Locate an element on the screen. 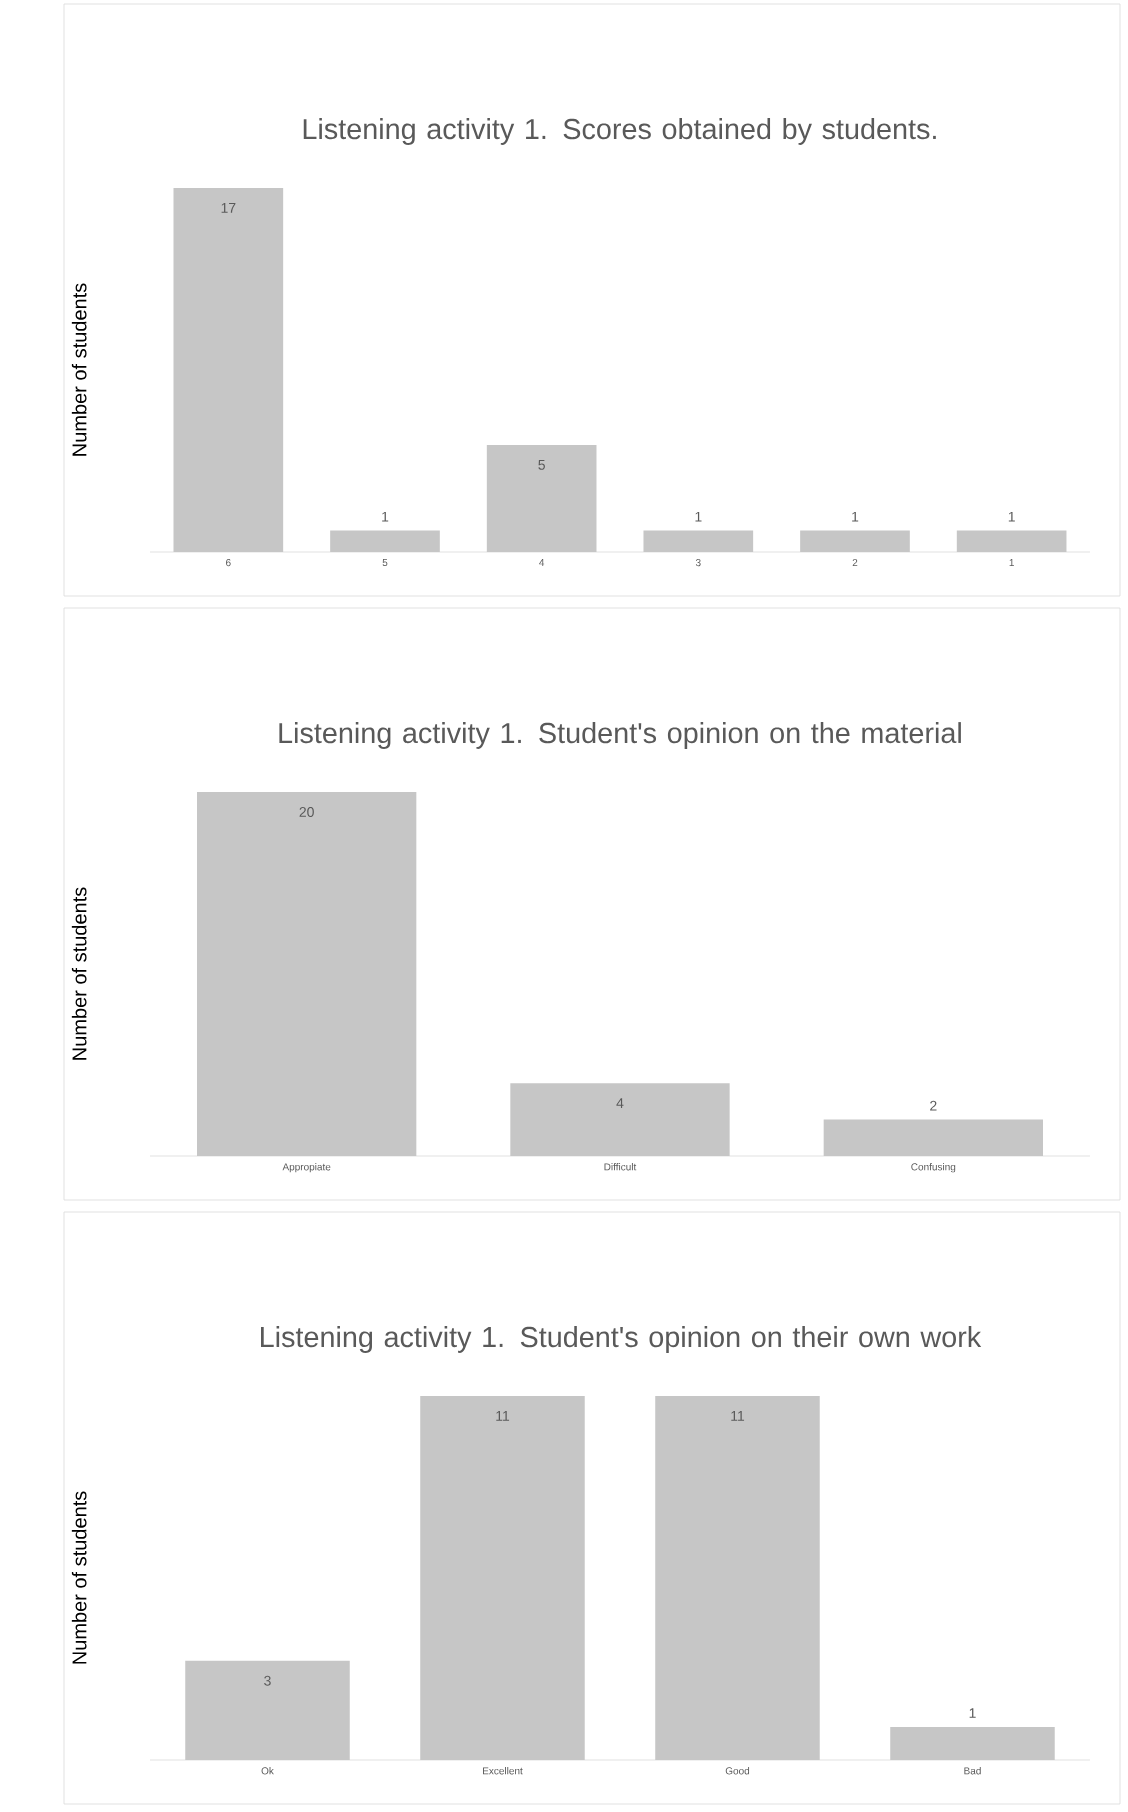 Image resolution: width=1128 pixels, height=1812 pixels. chart-title: Listening activity 1. Student's opinion on the material is located at coordinates (620, 735).